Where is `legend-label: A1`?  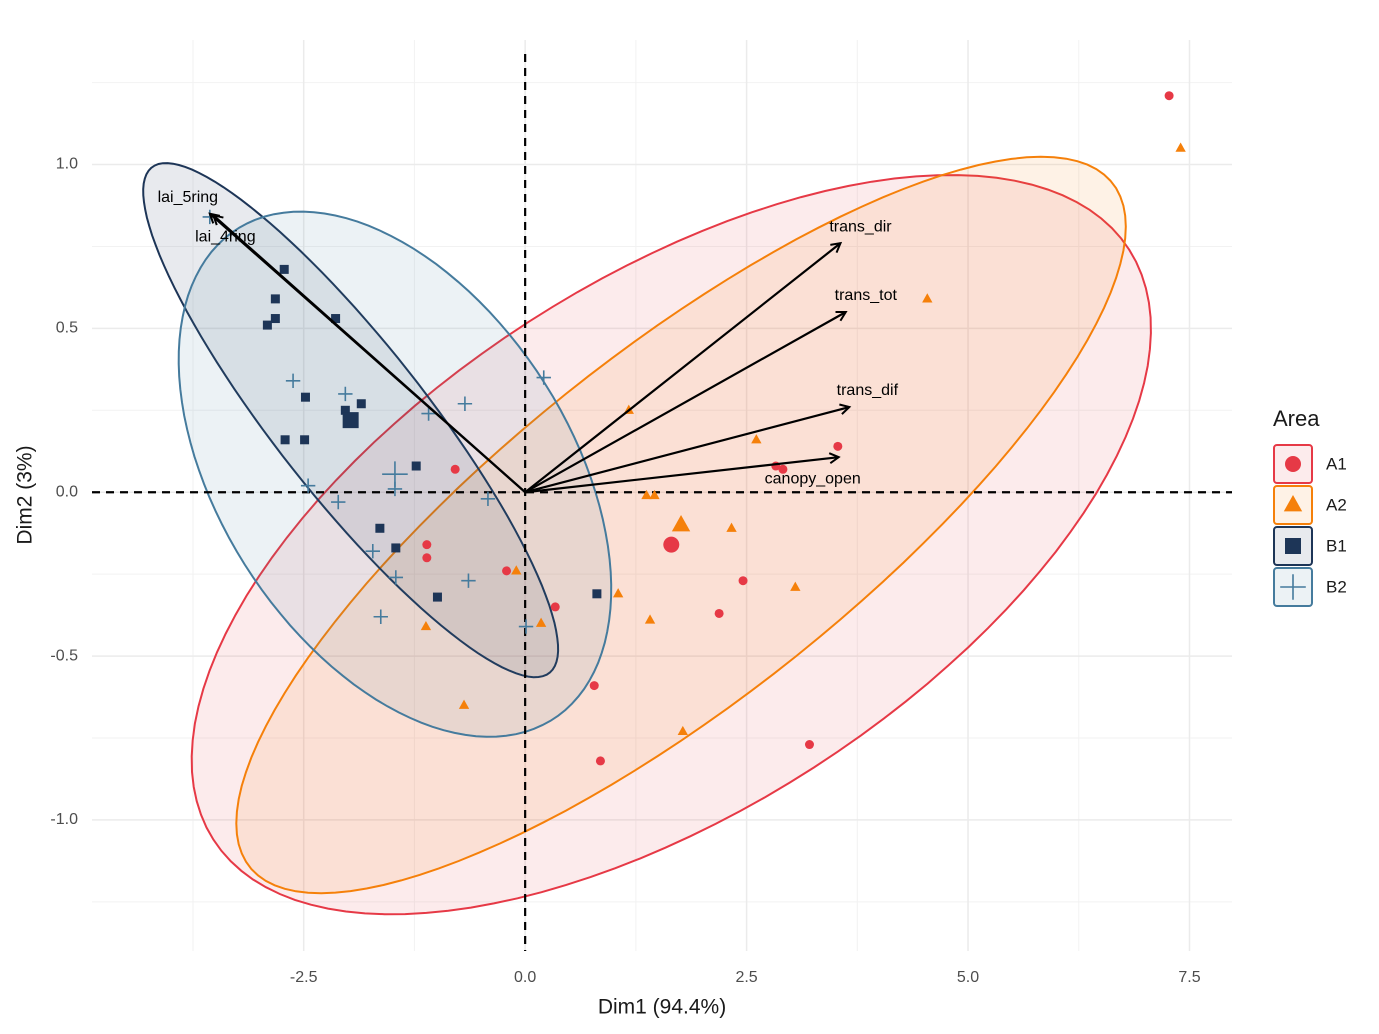 legend-label: A1 is located at coordinates (1336, 463).